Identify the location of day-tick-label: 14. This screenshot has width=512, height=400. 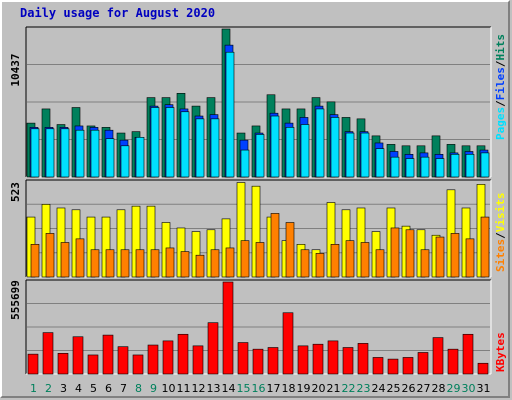
(229, 388).